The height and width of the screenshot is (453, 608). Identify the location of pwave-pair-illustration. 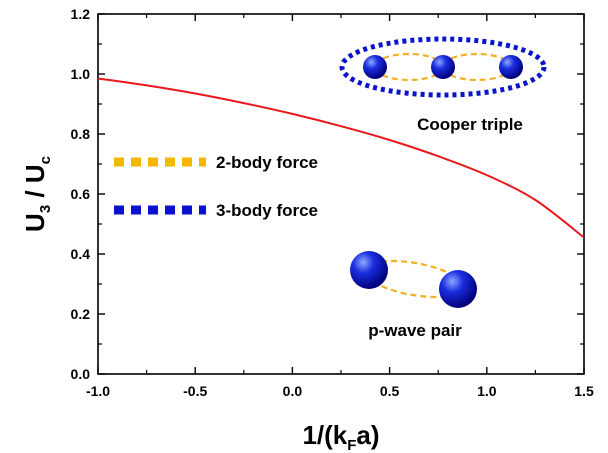
(413, 279).